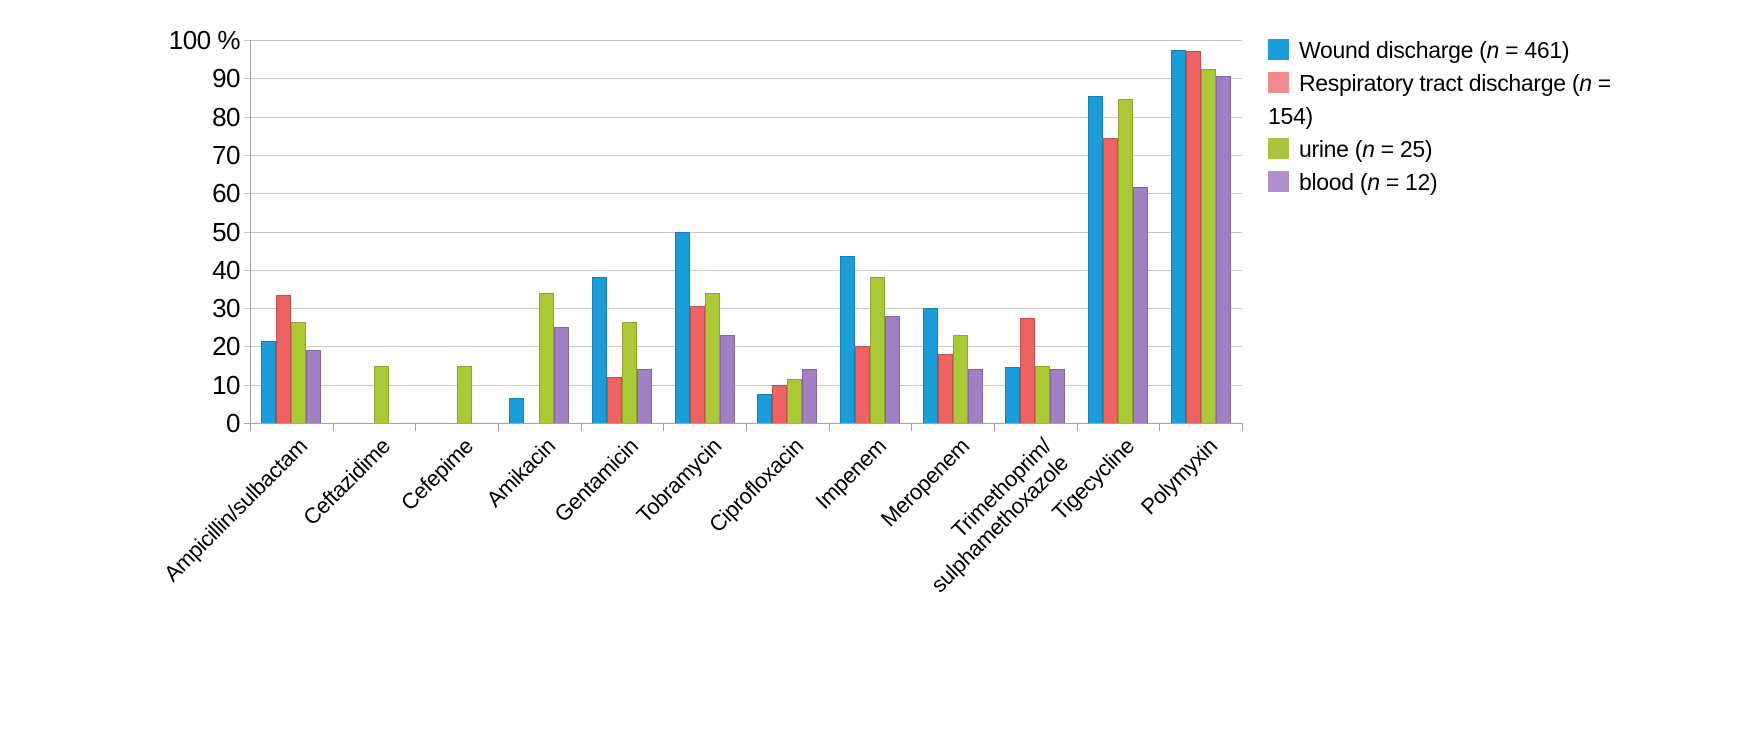 The image size is (1746, 740). I want to click on x-axis-category-label: Ampicillin/sulbactam, so click(236, 510).